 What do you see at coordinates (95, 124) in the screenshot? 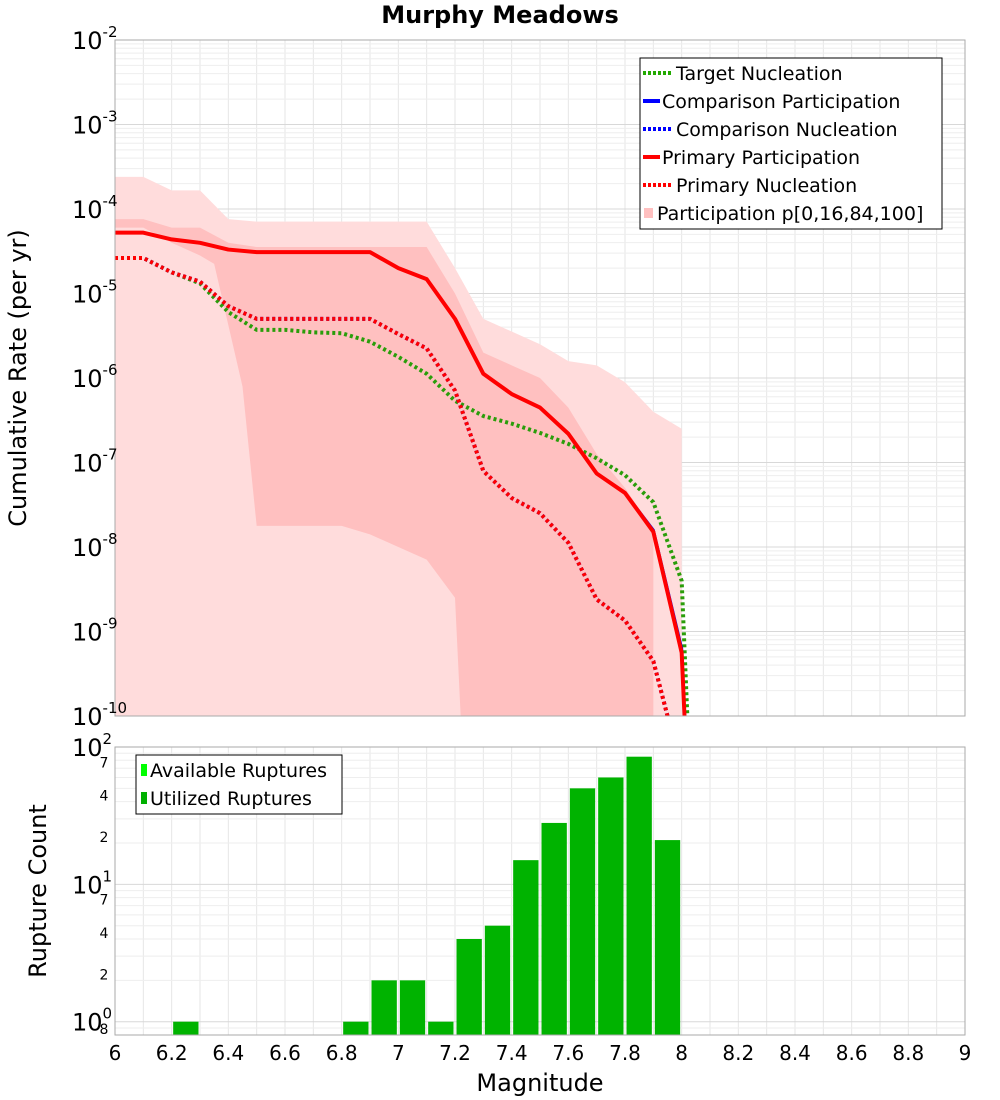
I see `y-tick-label: 10⁻³` at bounding box center [95, 124].